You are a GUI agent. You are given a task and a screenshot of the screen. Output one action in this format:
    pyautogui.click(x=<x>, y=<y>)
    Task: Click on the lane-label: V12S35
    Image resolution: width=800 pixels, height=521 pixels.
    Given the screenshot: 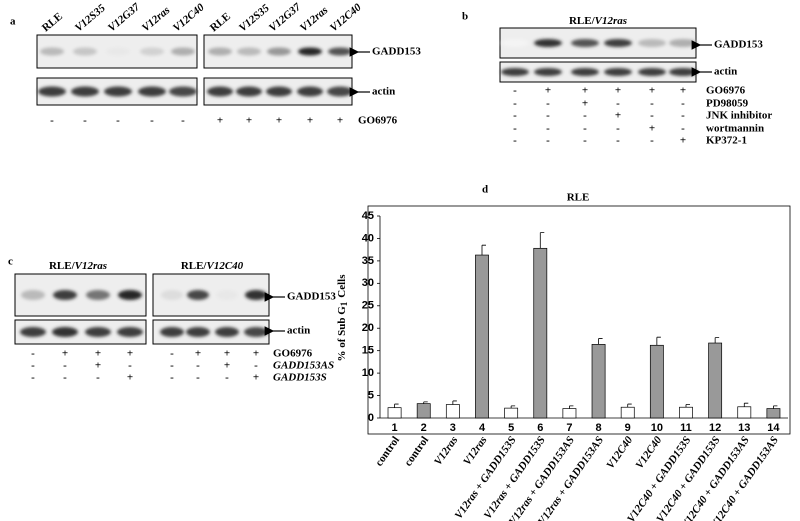 What is the action you would take?
    pyautogui.click(x=254, y=18)
    